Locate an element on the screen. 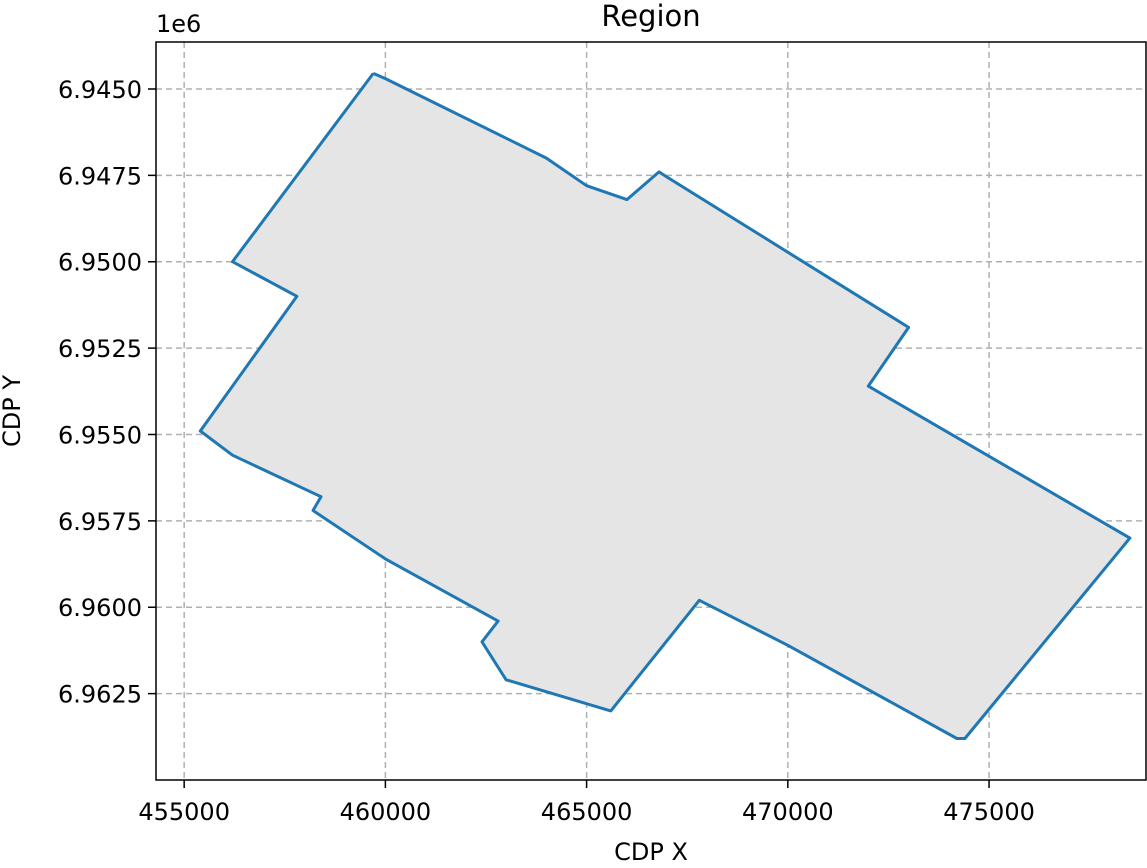 This screenshot has height=868, width=1147. y-tick-label: 6.9550 is located at coordinates (100, 435).